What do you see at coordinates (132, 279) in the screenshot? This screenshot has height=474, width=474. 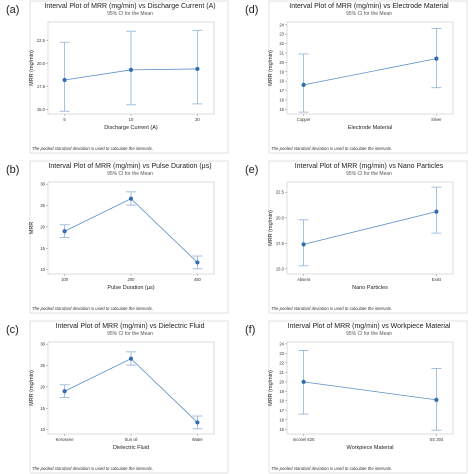 I see `x-tick-label: 200` at bounding box center [132, 279].